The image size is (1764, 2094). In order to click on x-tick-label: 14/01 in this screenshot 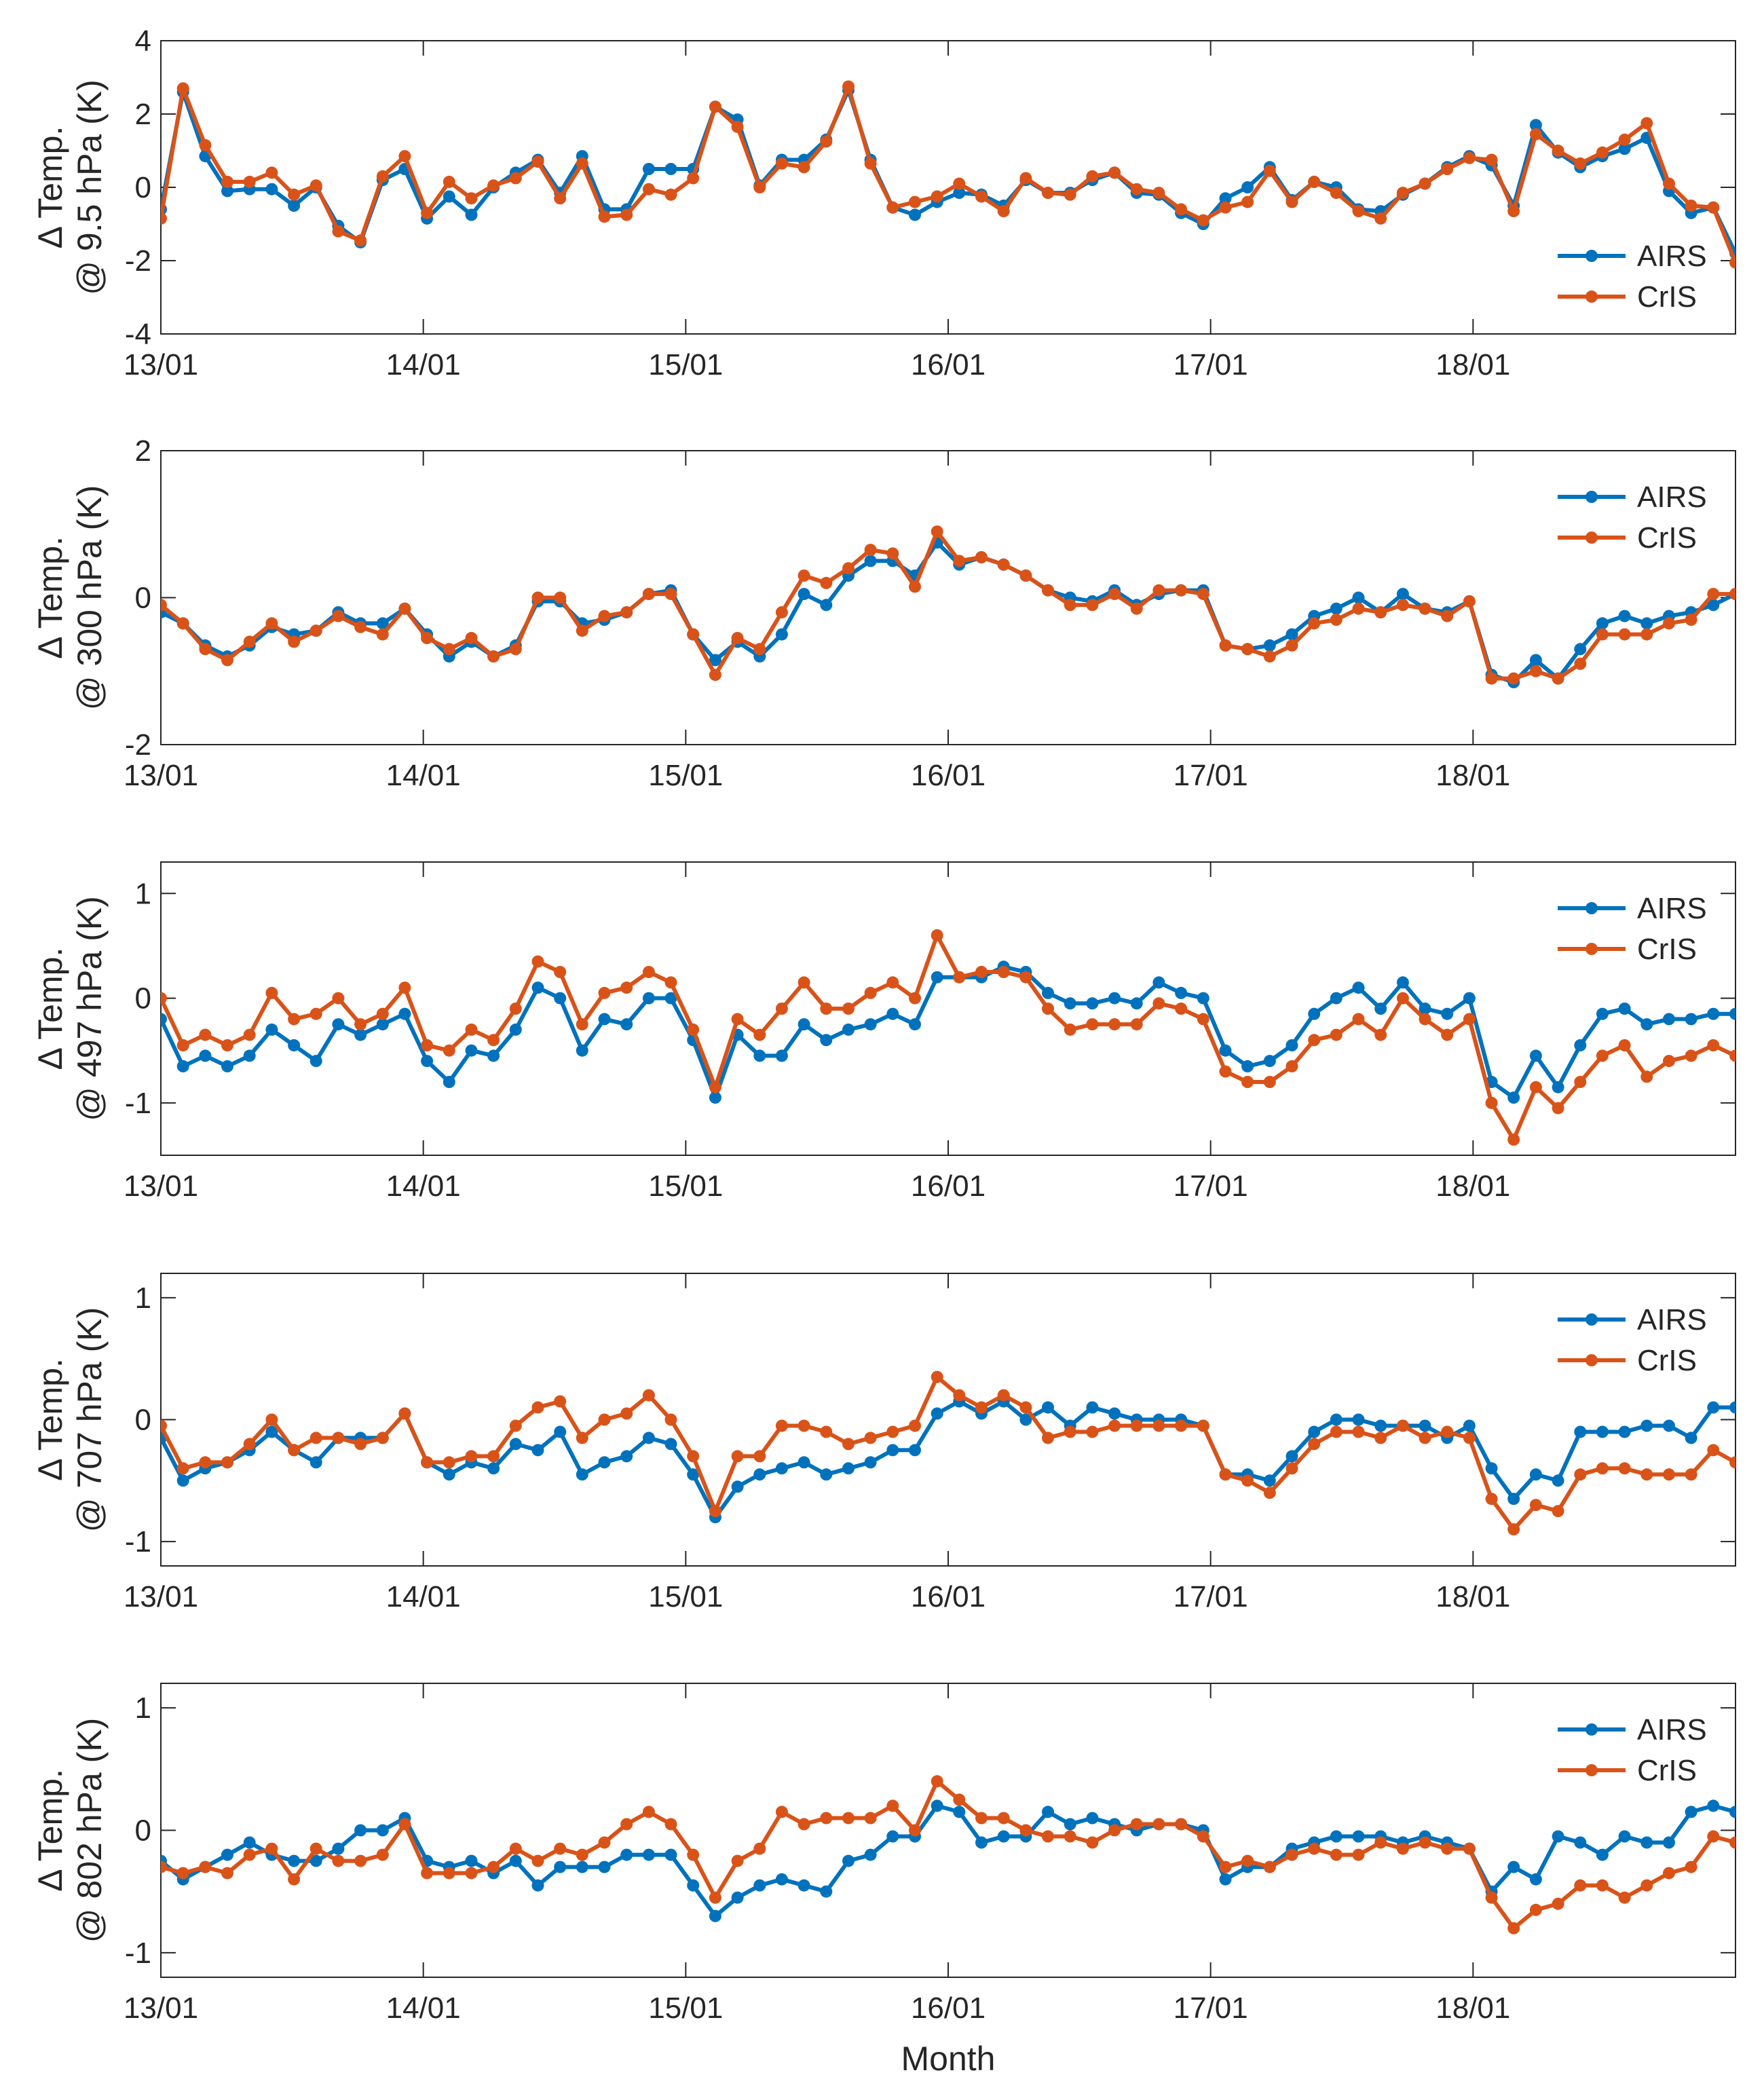, I will do `click(424, 1186)`.